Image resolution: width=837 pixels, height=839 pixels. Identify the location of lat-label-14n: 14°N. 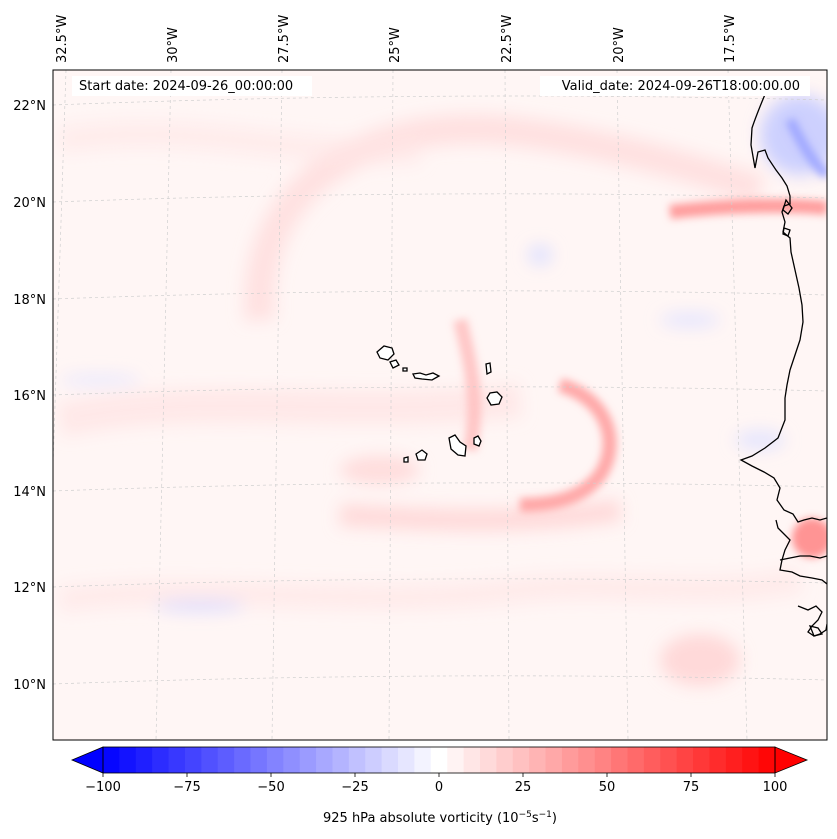
(29, 492).